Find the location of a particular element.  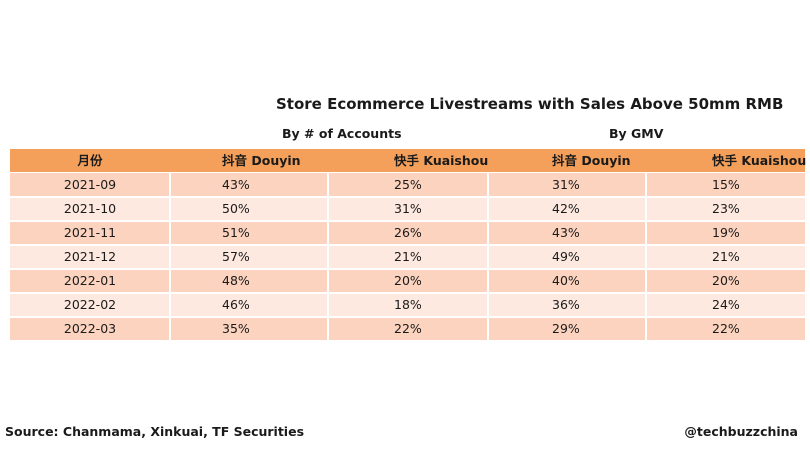

cell-douyin-gmv: 31% is located at coordinates (567, 184).